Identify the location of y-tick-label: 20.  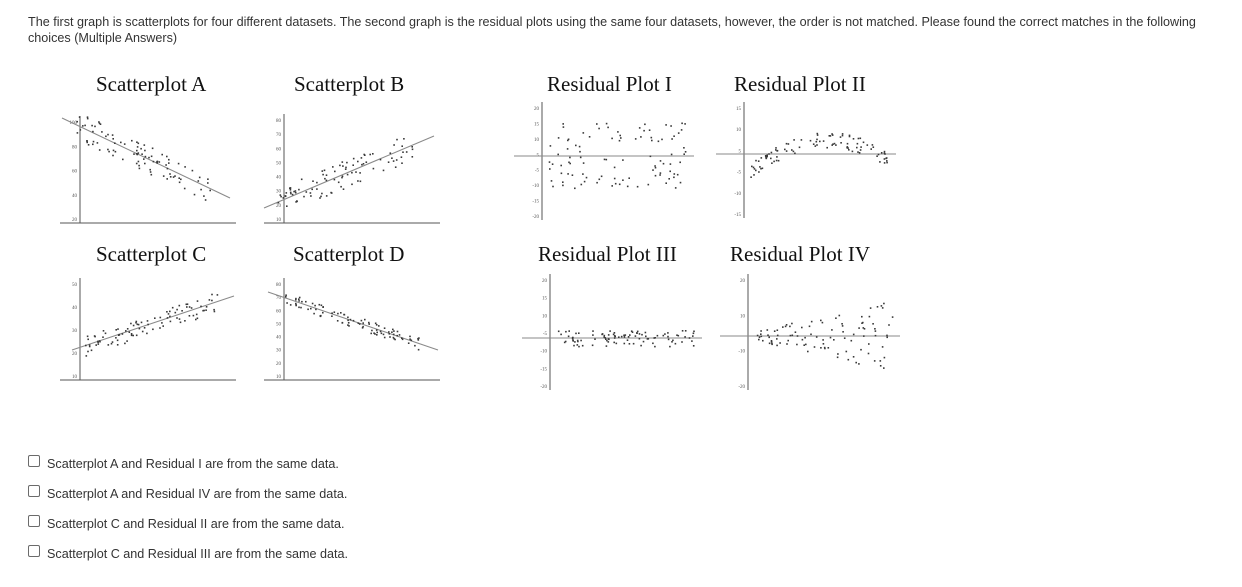
(279, 364).